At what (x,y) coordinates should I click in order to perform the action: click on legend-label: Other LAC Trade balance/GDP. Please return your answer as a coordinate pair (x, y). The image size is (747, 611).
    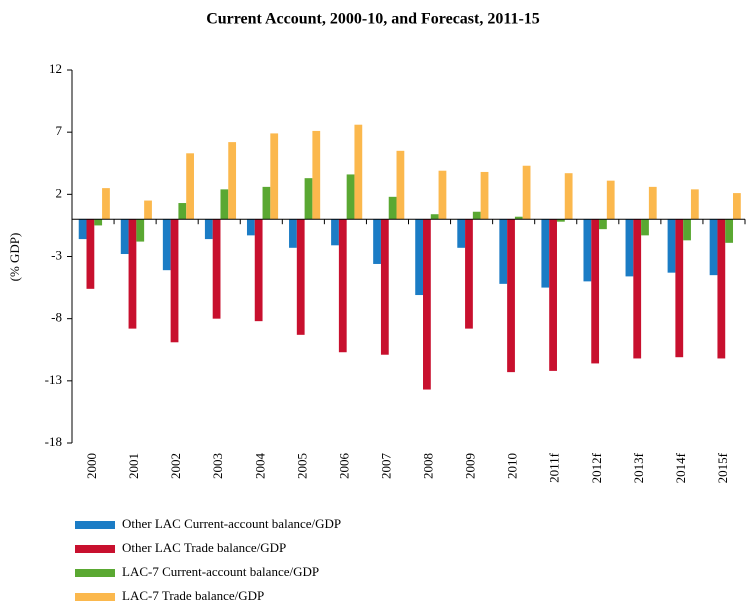
    Looking at the image, I should click on (204, 547).